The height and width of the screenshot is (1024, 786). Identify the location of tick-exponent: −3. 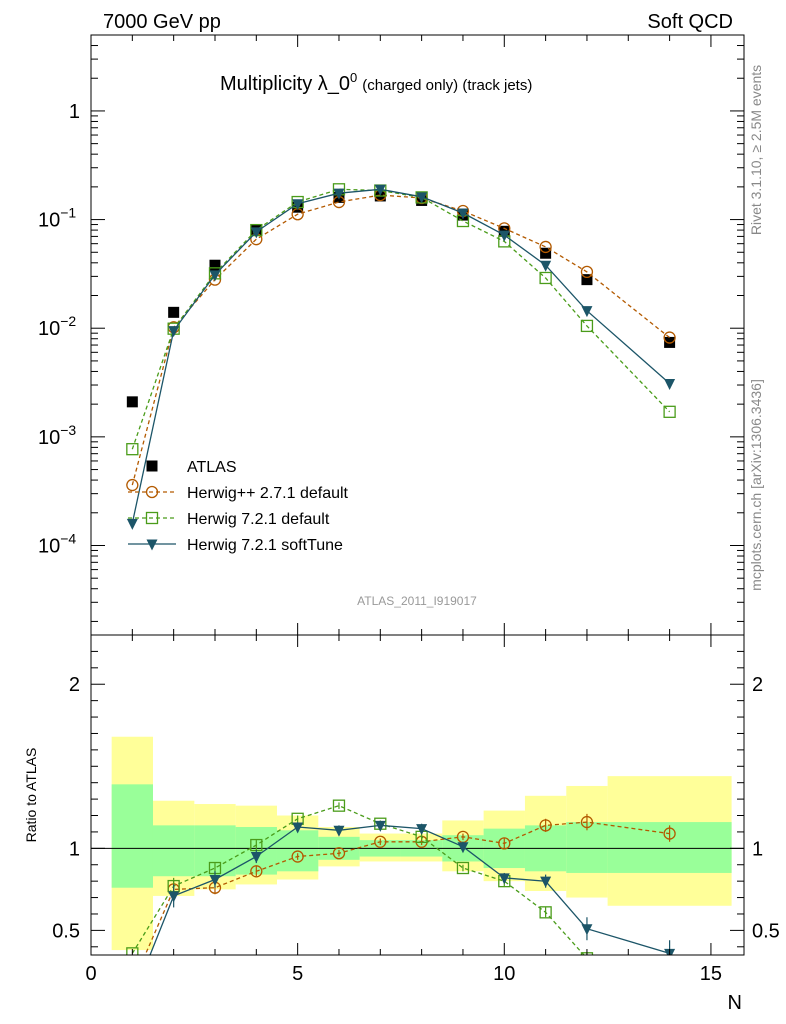
(68, 430).